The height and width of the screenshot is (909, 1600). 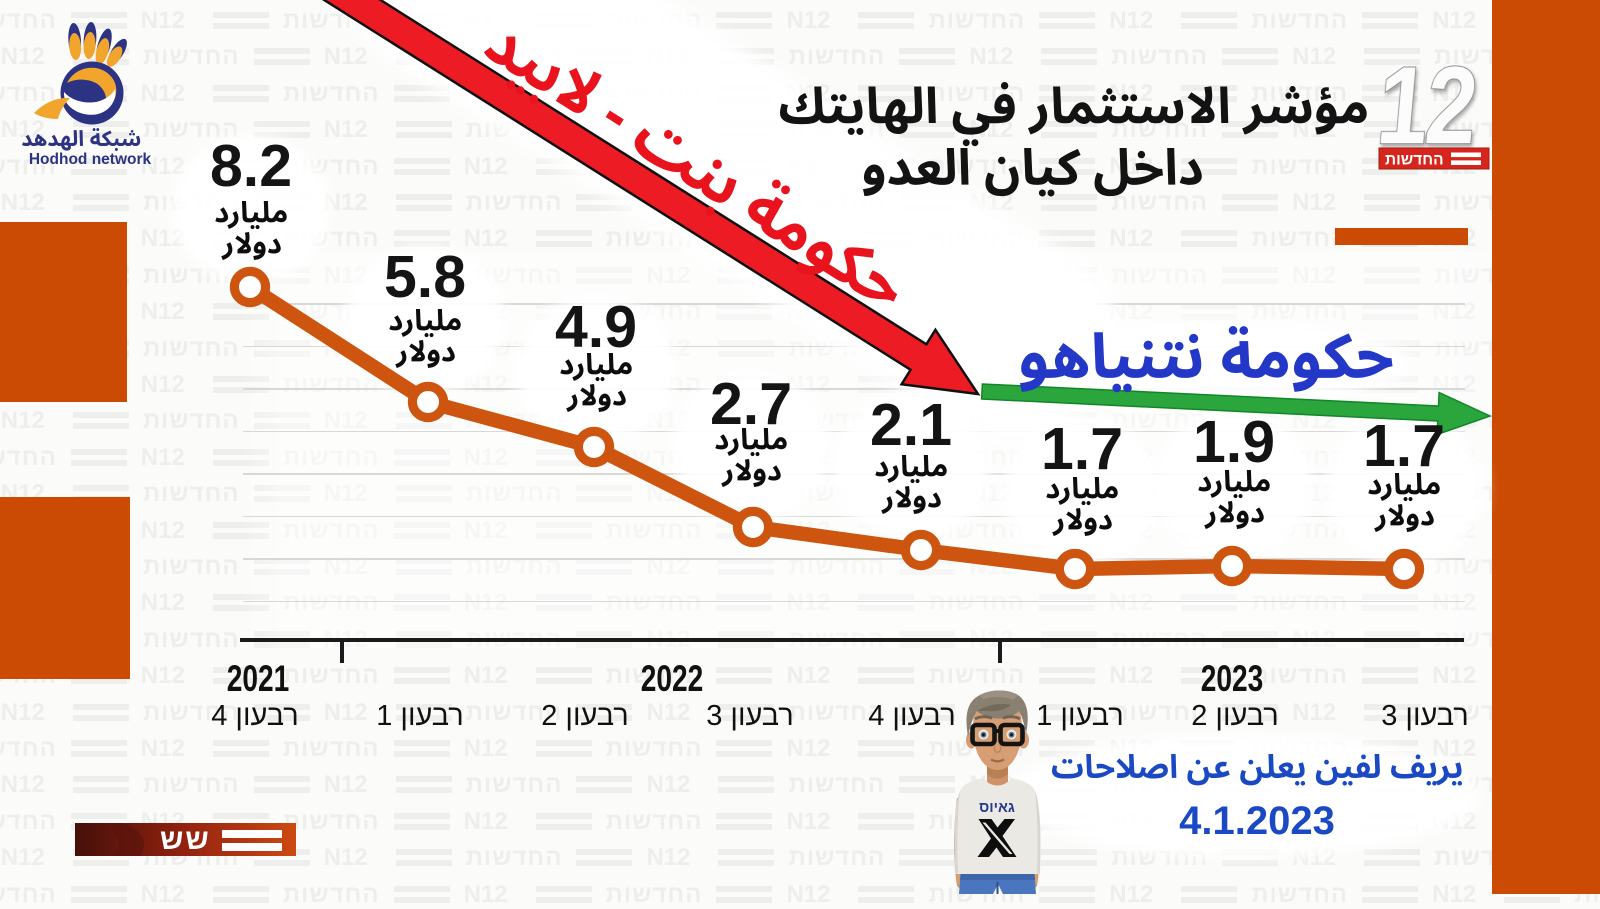 I want to click on svg-text: החדשות, so click(x=1414, y=160).